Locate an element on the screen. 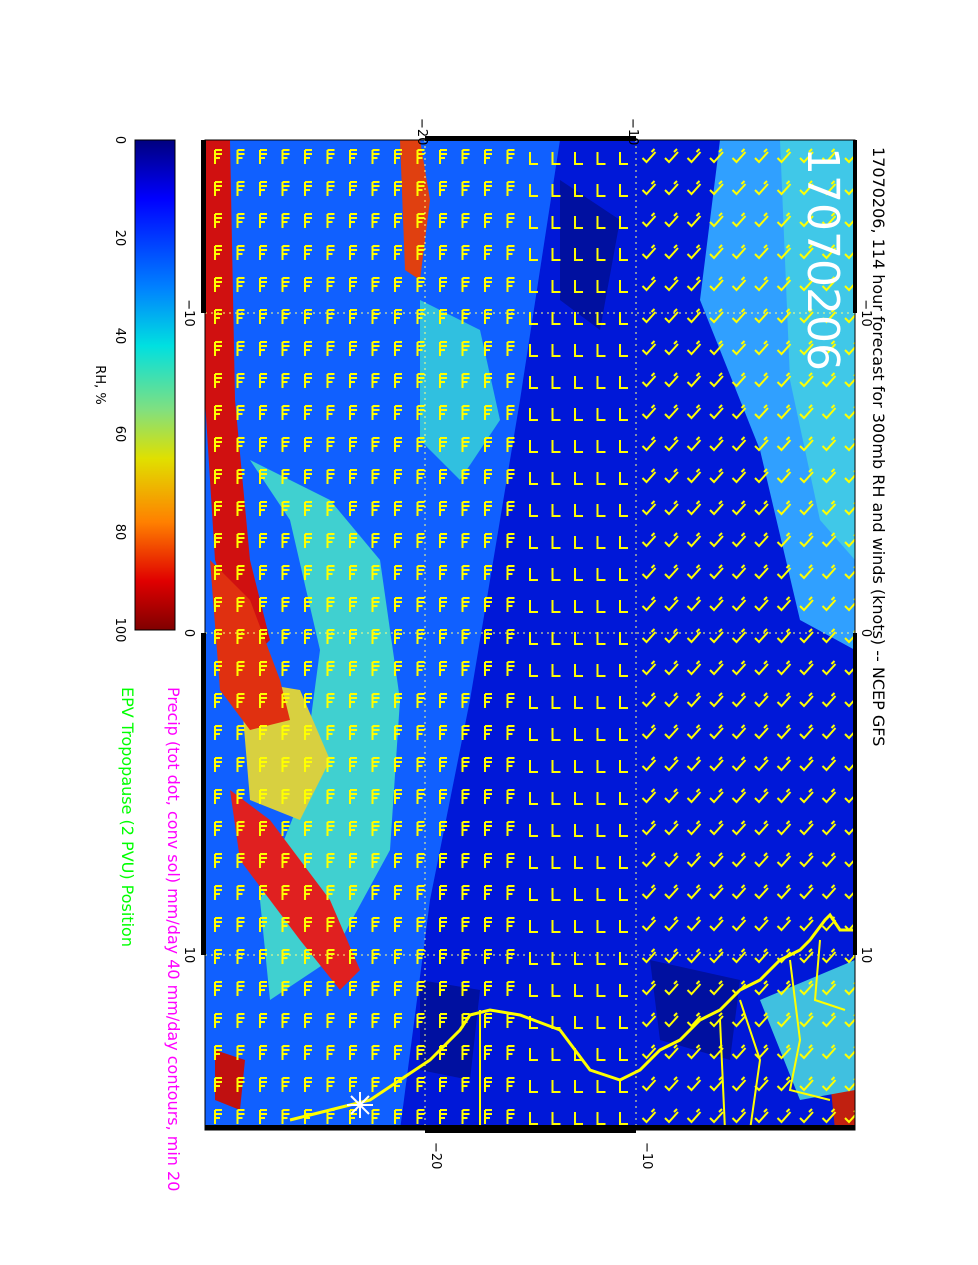  colorbar-ramp is located at coordinates (155, 385).